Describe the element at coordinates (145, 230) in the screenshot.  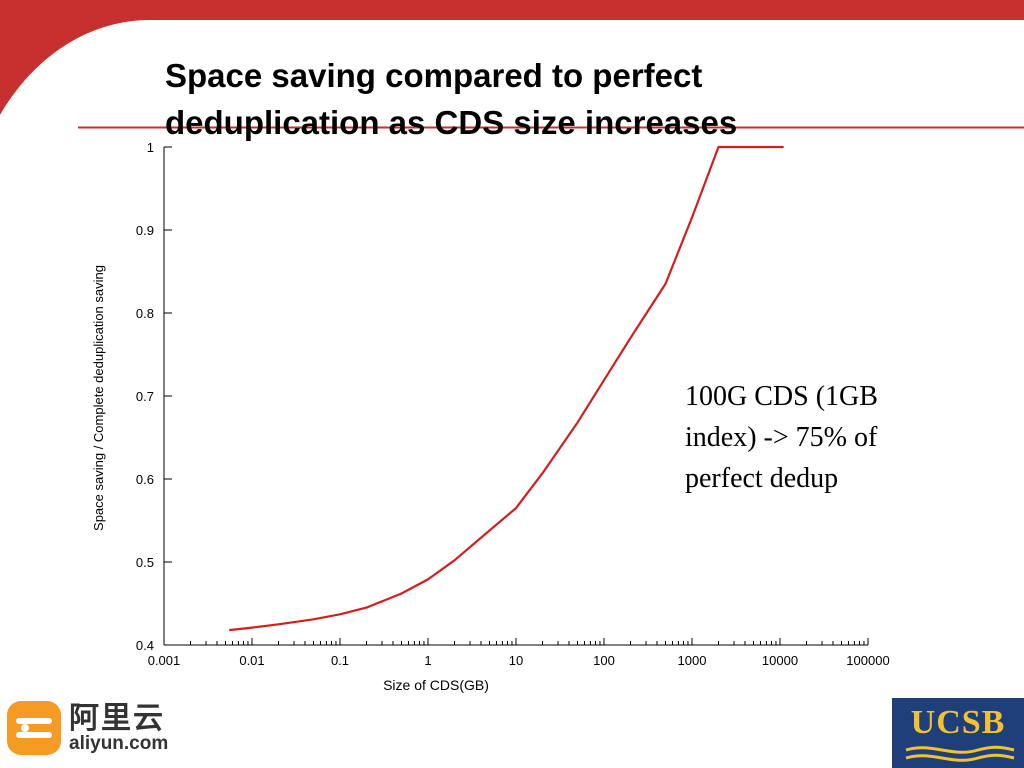
I see `y-tick-label: 0.9` at that location.